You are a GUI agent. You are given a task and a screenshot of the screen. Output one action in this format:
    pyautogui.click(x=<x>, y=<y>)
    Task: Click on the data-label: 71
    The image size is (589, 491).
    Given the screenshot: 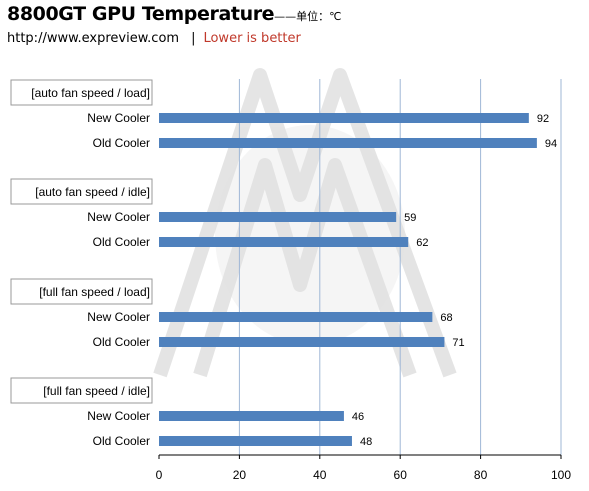 What is the action you would take?
    pyautogui.click(x=458, y=343)
    